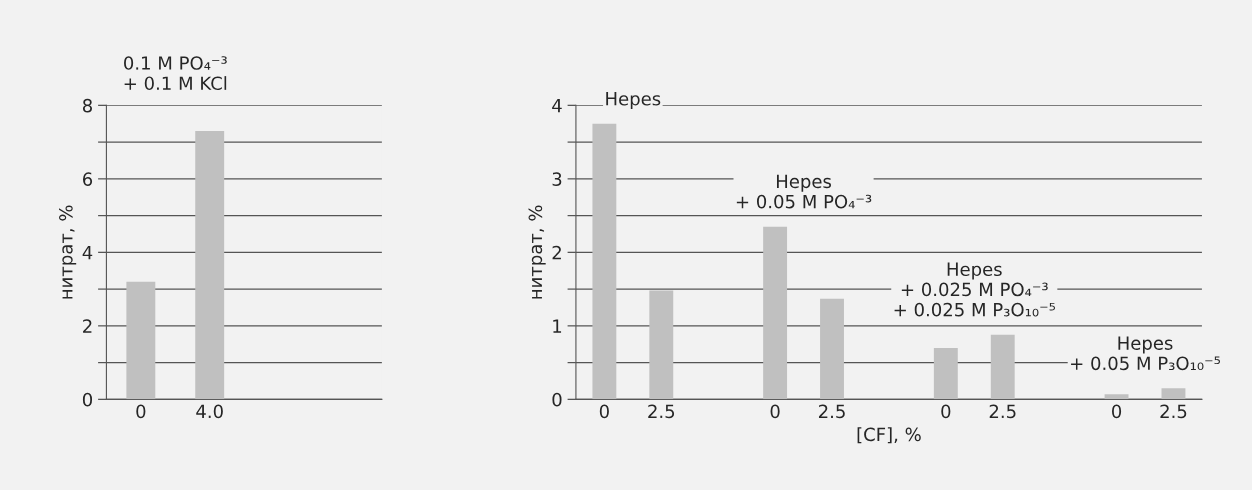 The width and height of the screenshot is (1252, 490). What do you see at coordinates (175, 73) in the screenshot?
I see `text: 0.1 M PO₄⁻³ + 0.1 M KCl` at bounding box center [175, 73].